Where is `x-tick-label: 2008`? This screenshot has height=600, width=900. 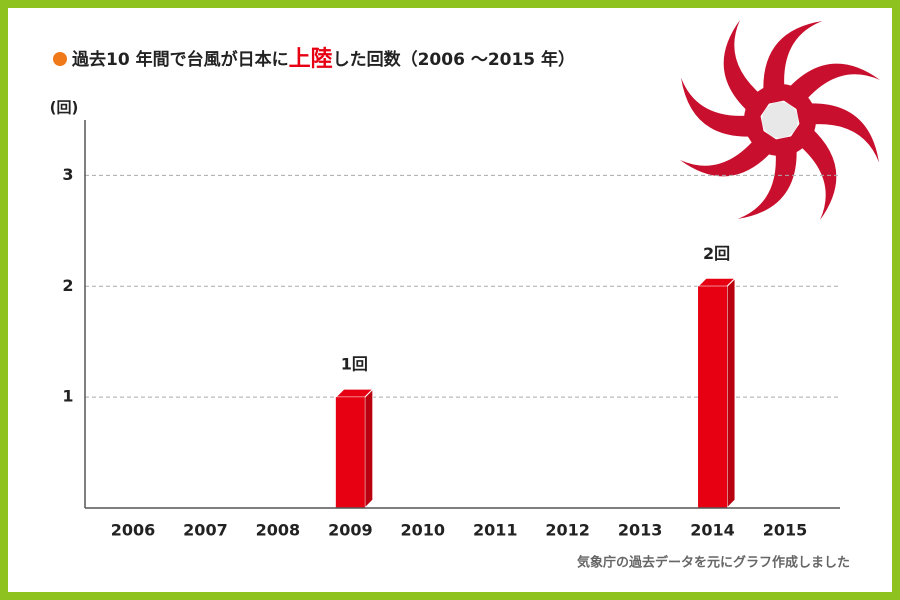
x-tick-label: 2008 is located at coordinates (278, 530).